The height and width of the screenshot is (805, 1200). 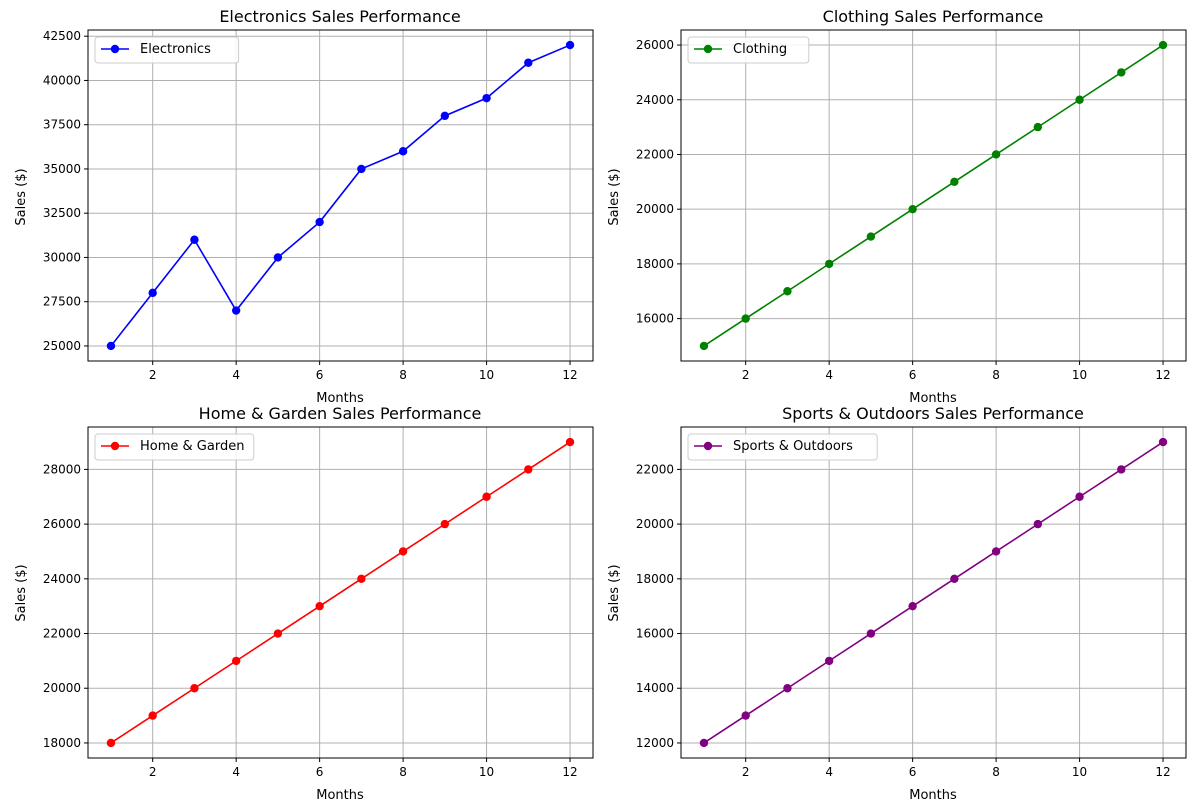 I want to click on series-line, so click(x=933, y=195).